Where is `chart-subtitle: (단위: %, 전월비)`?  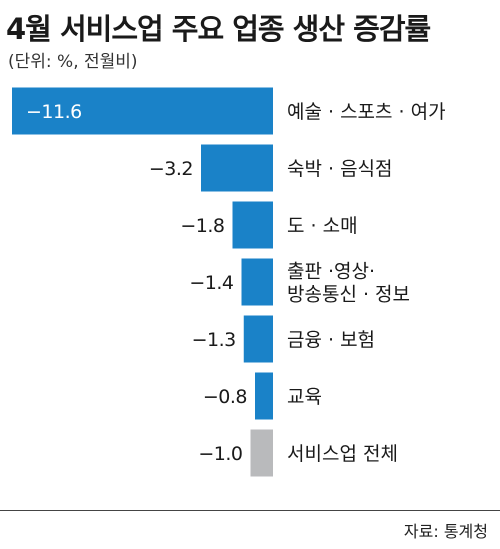
chart-subtitle: (단위: %, 전월비) is located at coordinates (73, 62).